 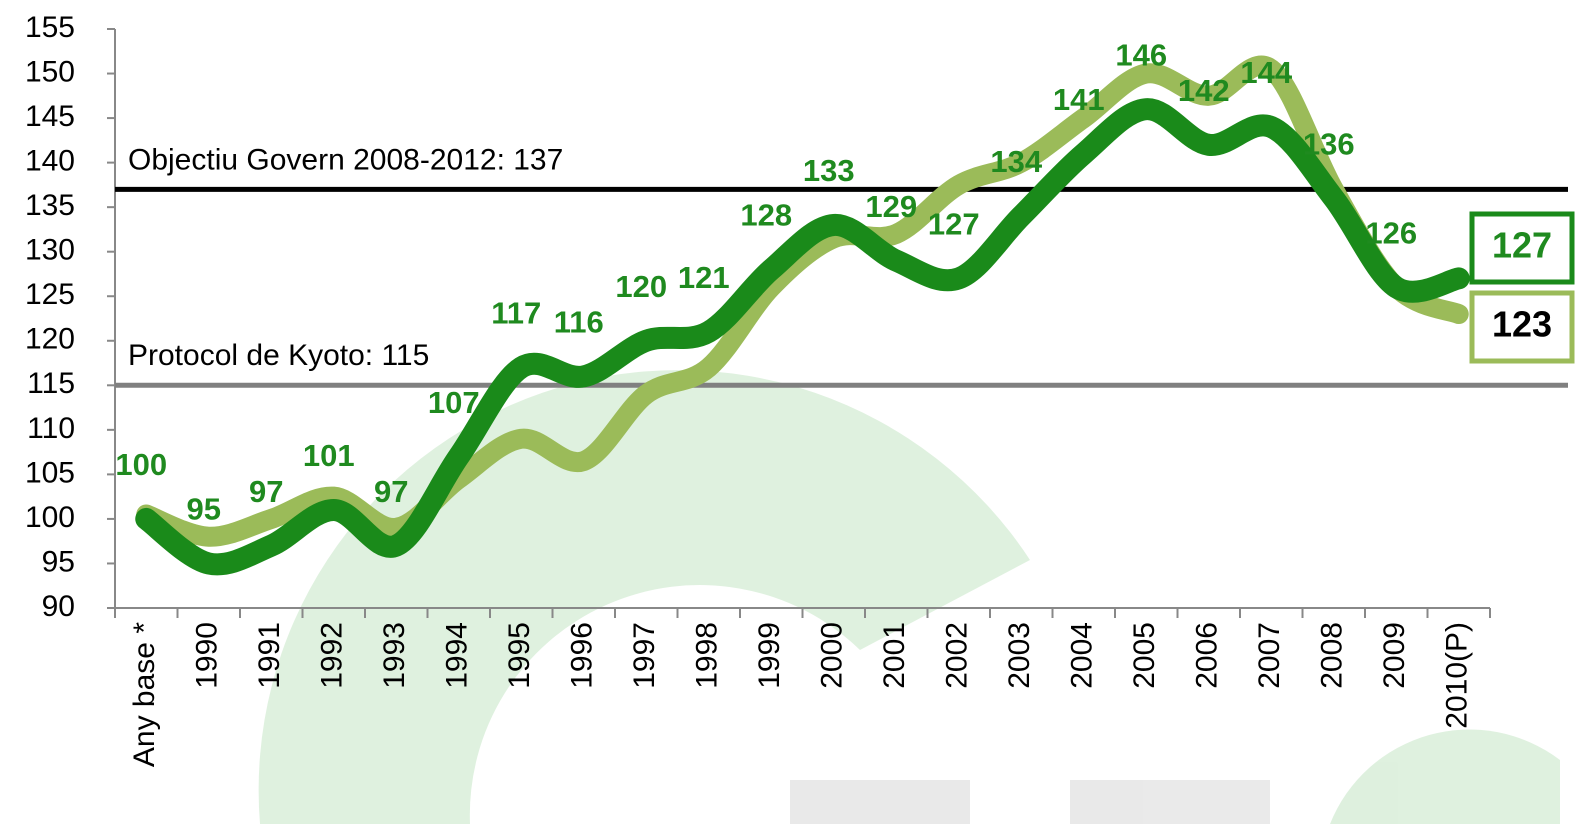 I want to click on x-tick-label: 1997, so click(x=644, y=655).